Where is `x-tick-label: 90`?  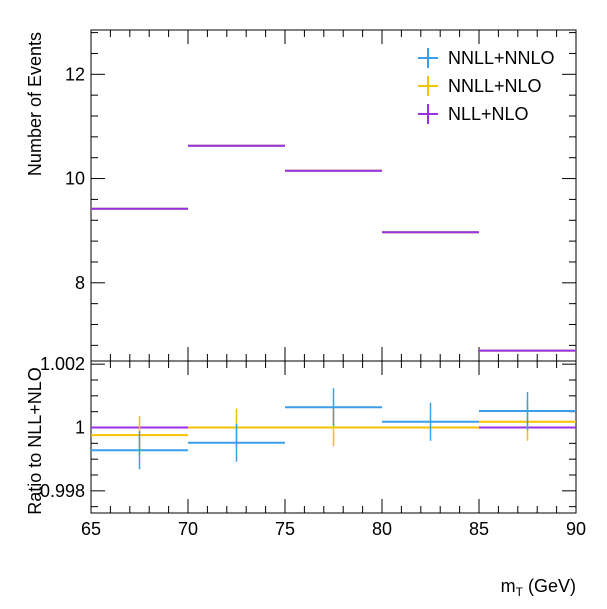
x-tick-label: 90 is located at coordinates (576, 529).